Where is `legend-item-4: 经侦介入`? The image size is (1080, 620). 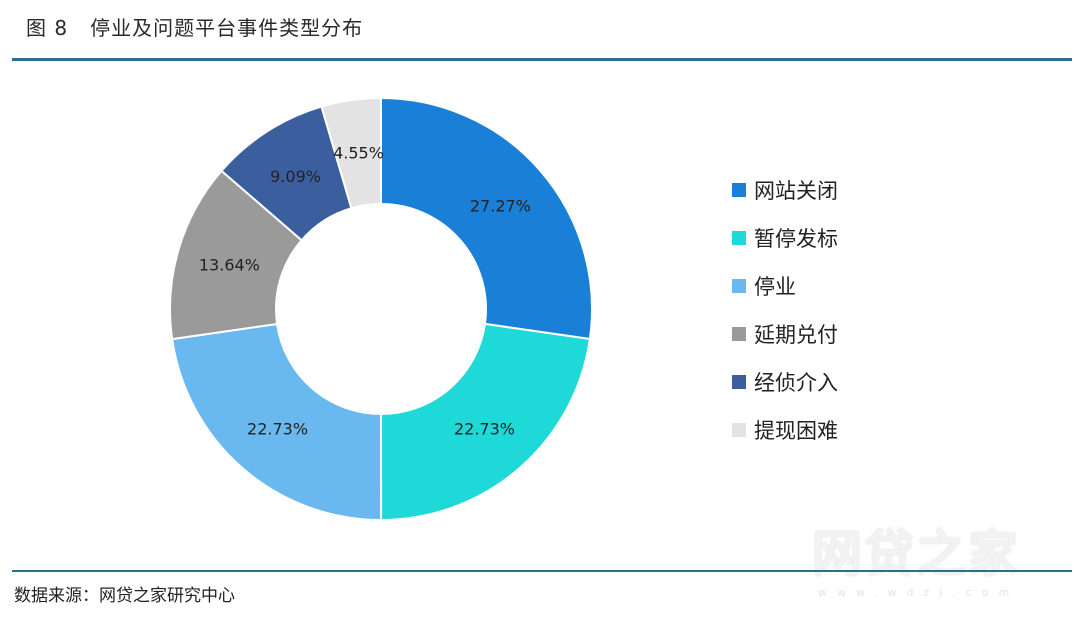
legend-item-4: 经侦介入 is located at coordinates (785, 382).